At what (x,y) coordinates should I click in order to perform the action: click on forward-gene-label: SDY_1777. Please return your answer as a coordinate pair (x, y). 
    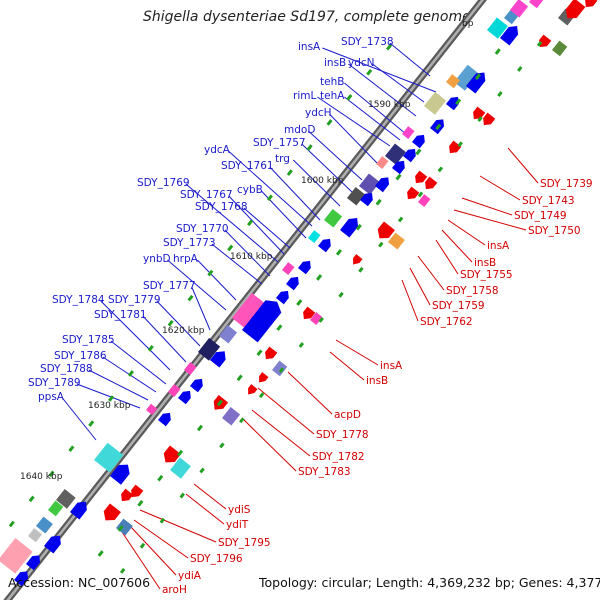
    Looking at the image, I should click on (169, 286).